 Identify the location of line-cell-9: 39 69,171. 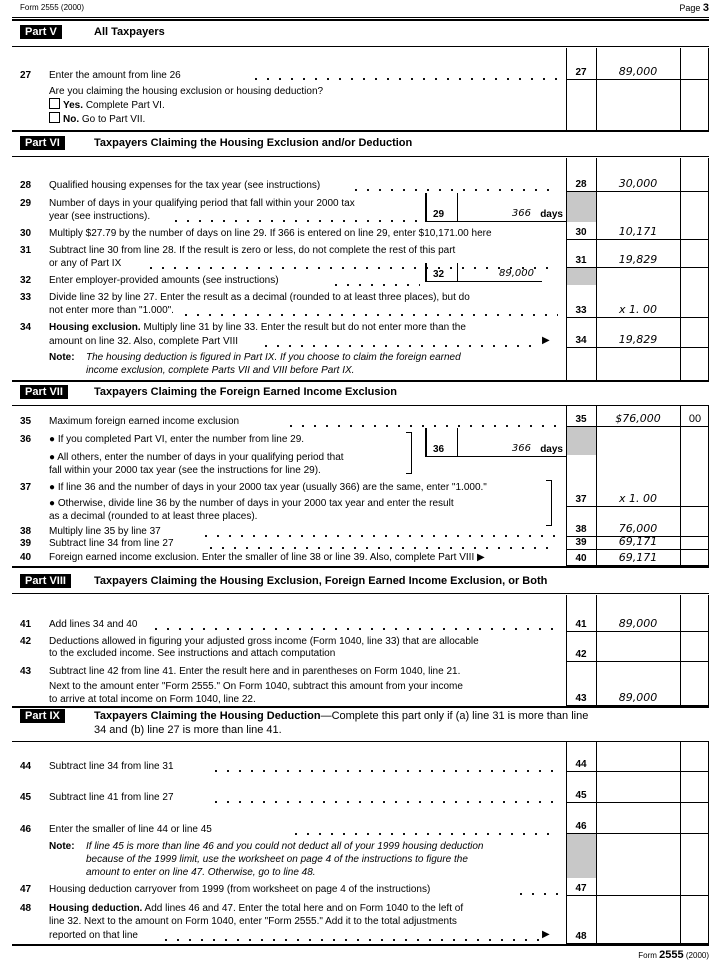
(637, 542).